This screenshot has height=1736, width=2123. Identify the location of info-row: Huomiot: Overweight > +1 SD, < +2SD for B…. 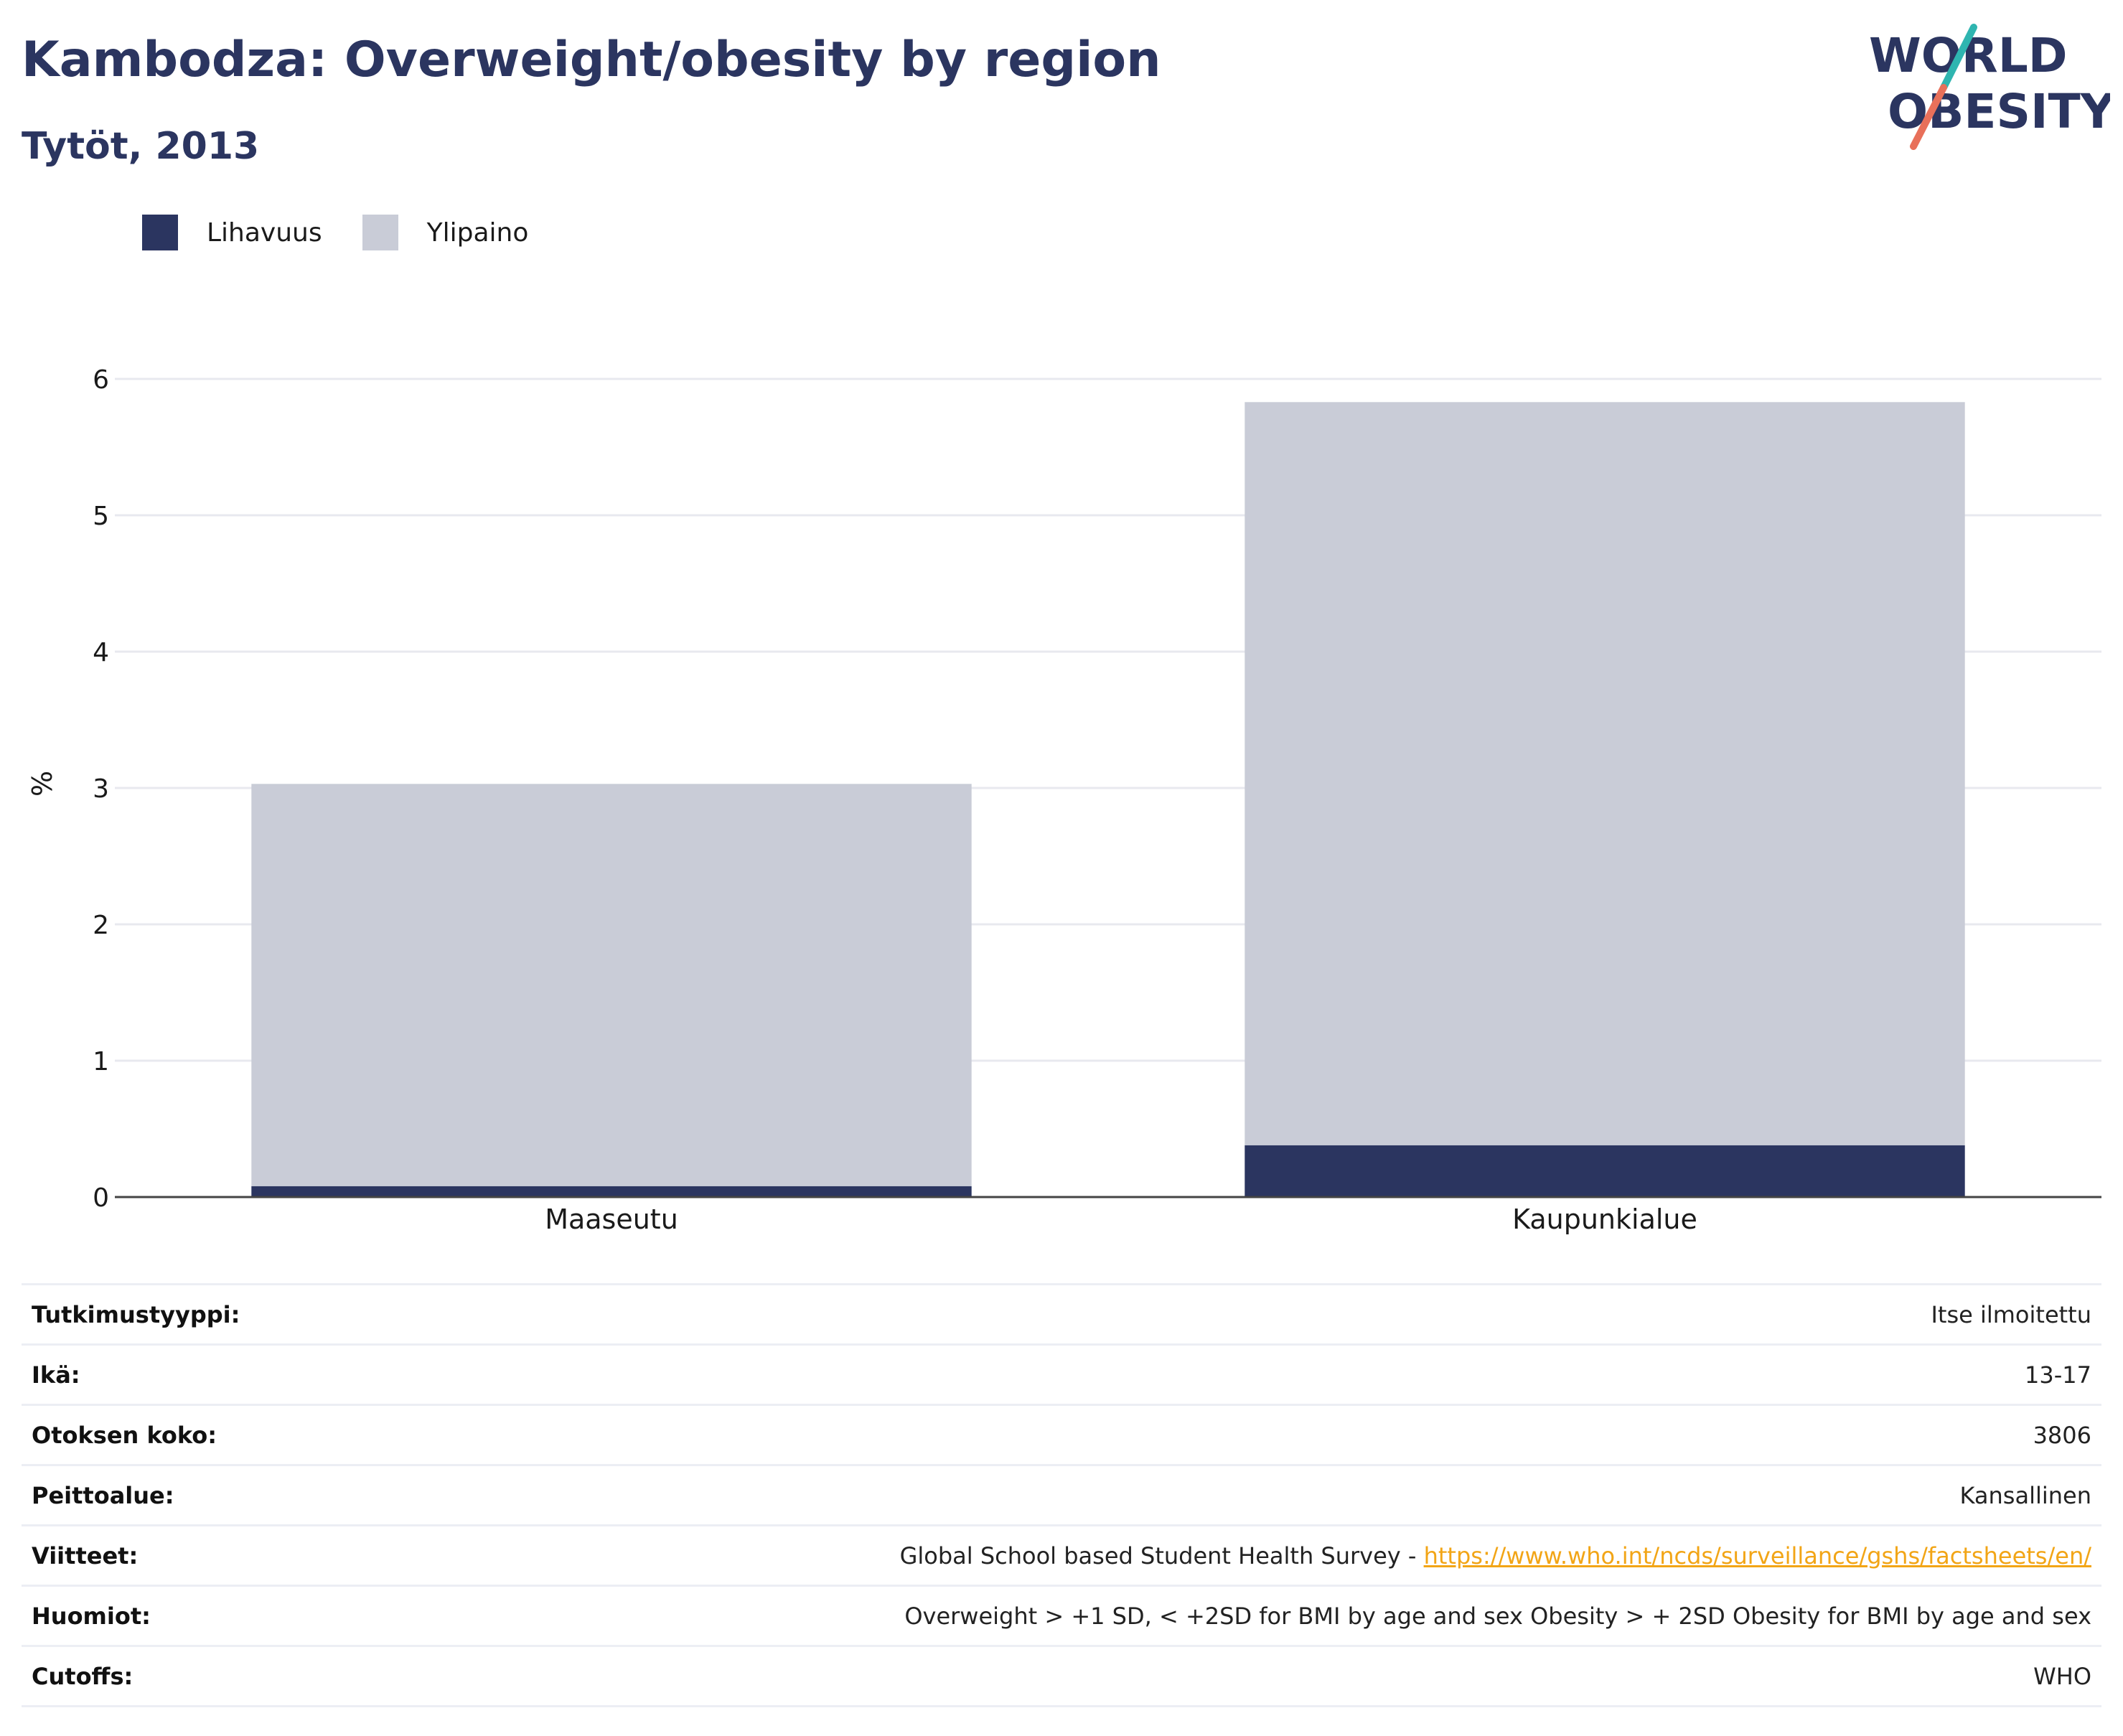
(1061, 1615).